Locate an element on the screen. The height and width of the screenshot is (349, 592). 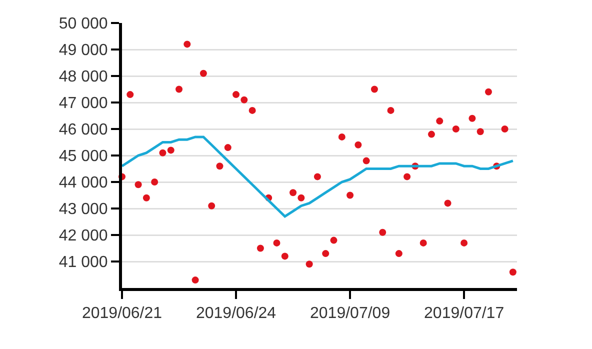
y-tick-label: 45 000 is located at coordinates (83, 157).